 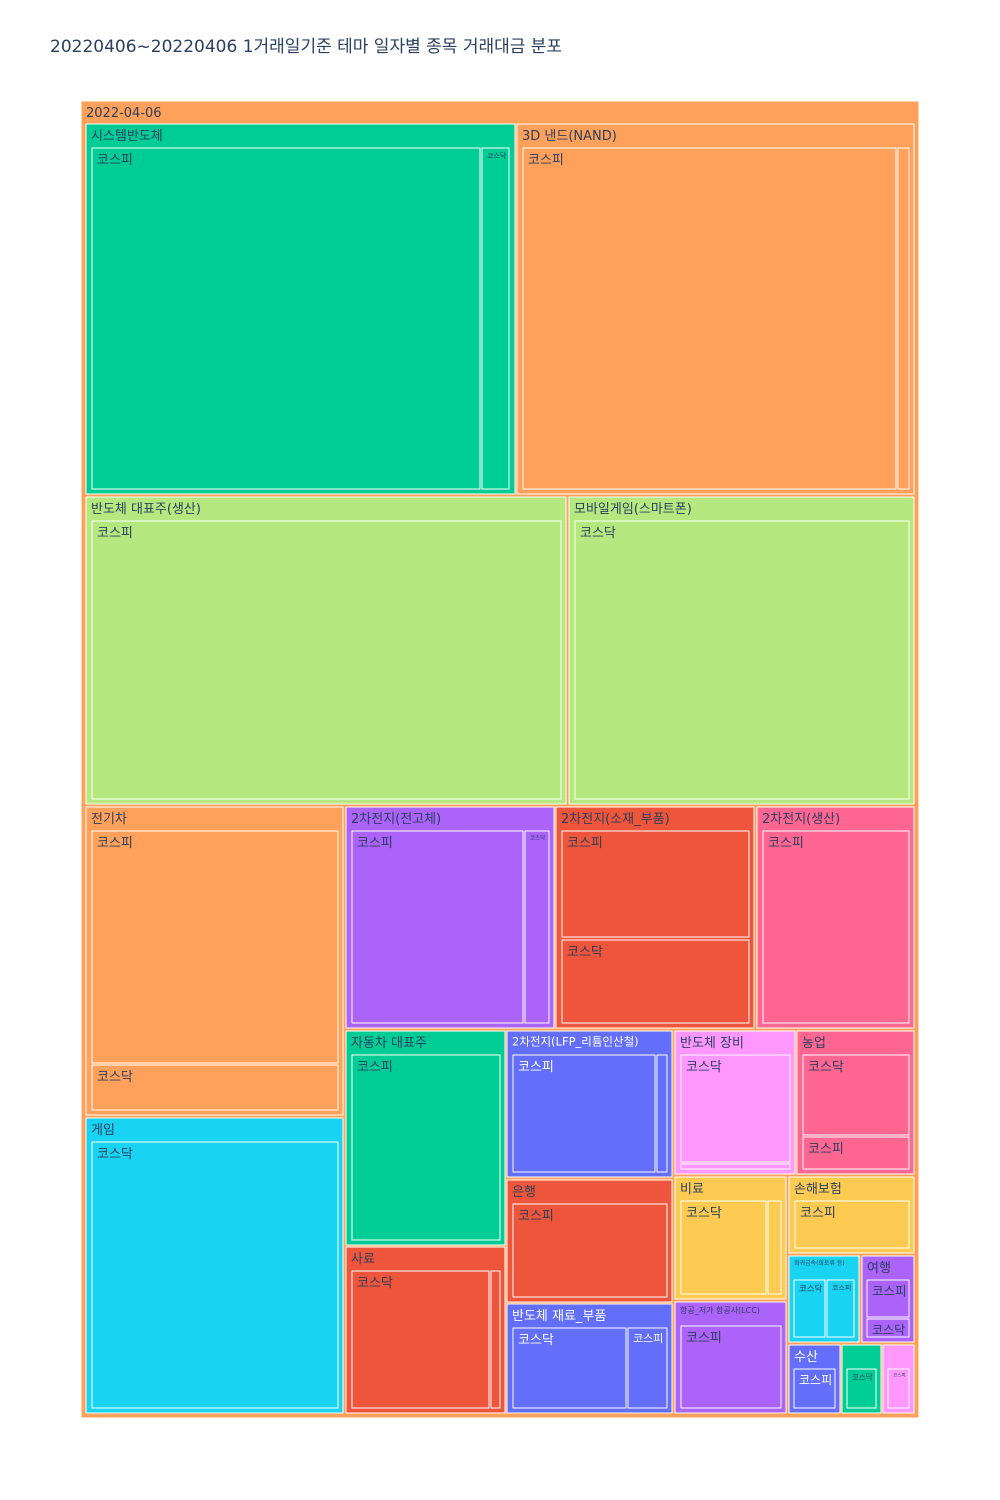 What do you see at coordinates (389, 1043) in the screenshot?
I see `treemap-theme-label: 자동차 대표주` at bounding box center [389, 1043].